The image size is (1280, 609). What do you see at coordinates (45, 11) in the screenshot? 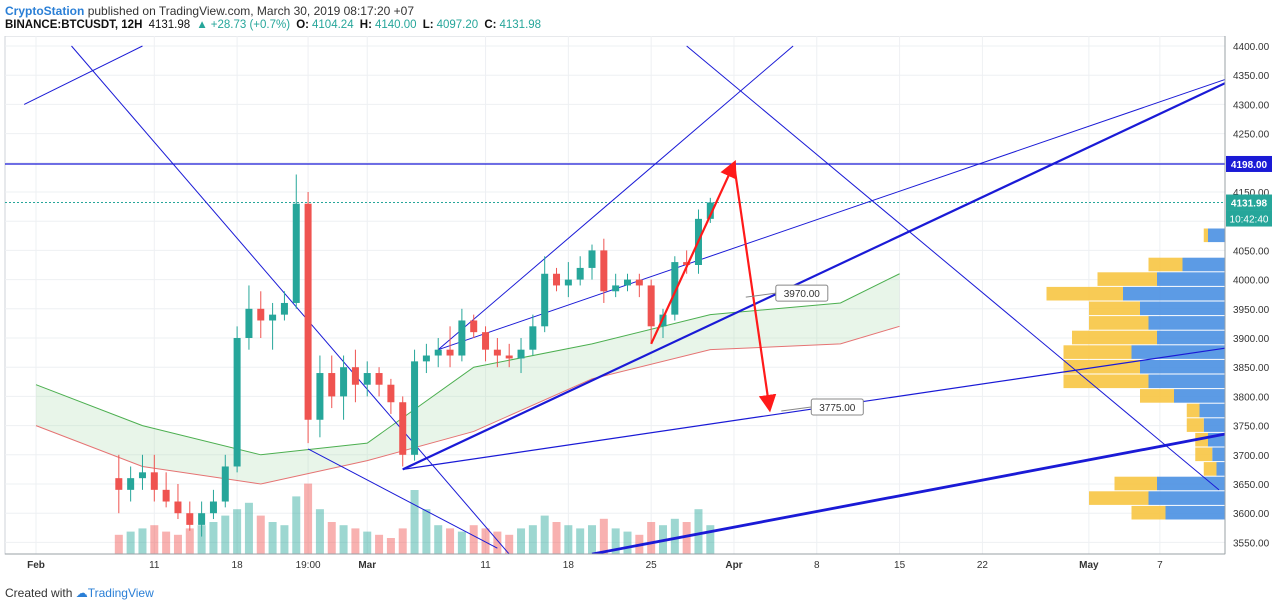
I see `publisher-name: CryptoStation` at bounding box center [45, 11].